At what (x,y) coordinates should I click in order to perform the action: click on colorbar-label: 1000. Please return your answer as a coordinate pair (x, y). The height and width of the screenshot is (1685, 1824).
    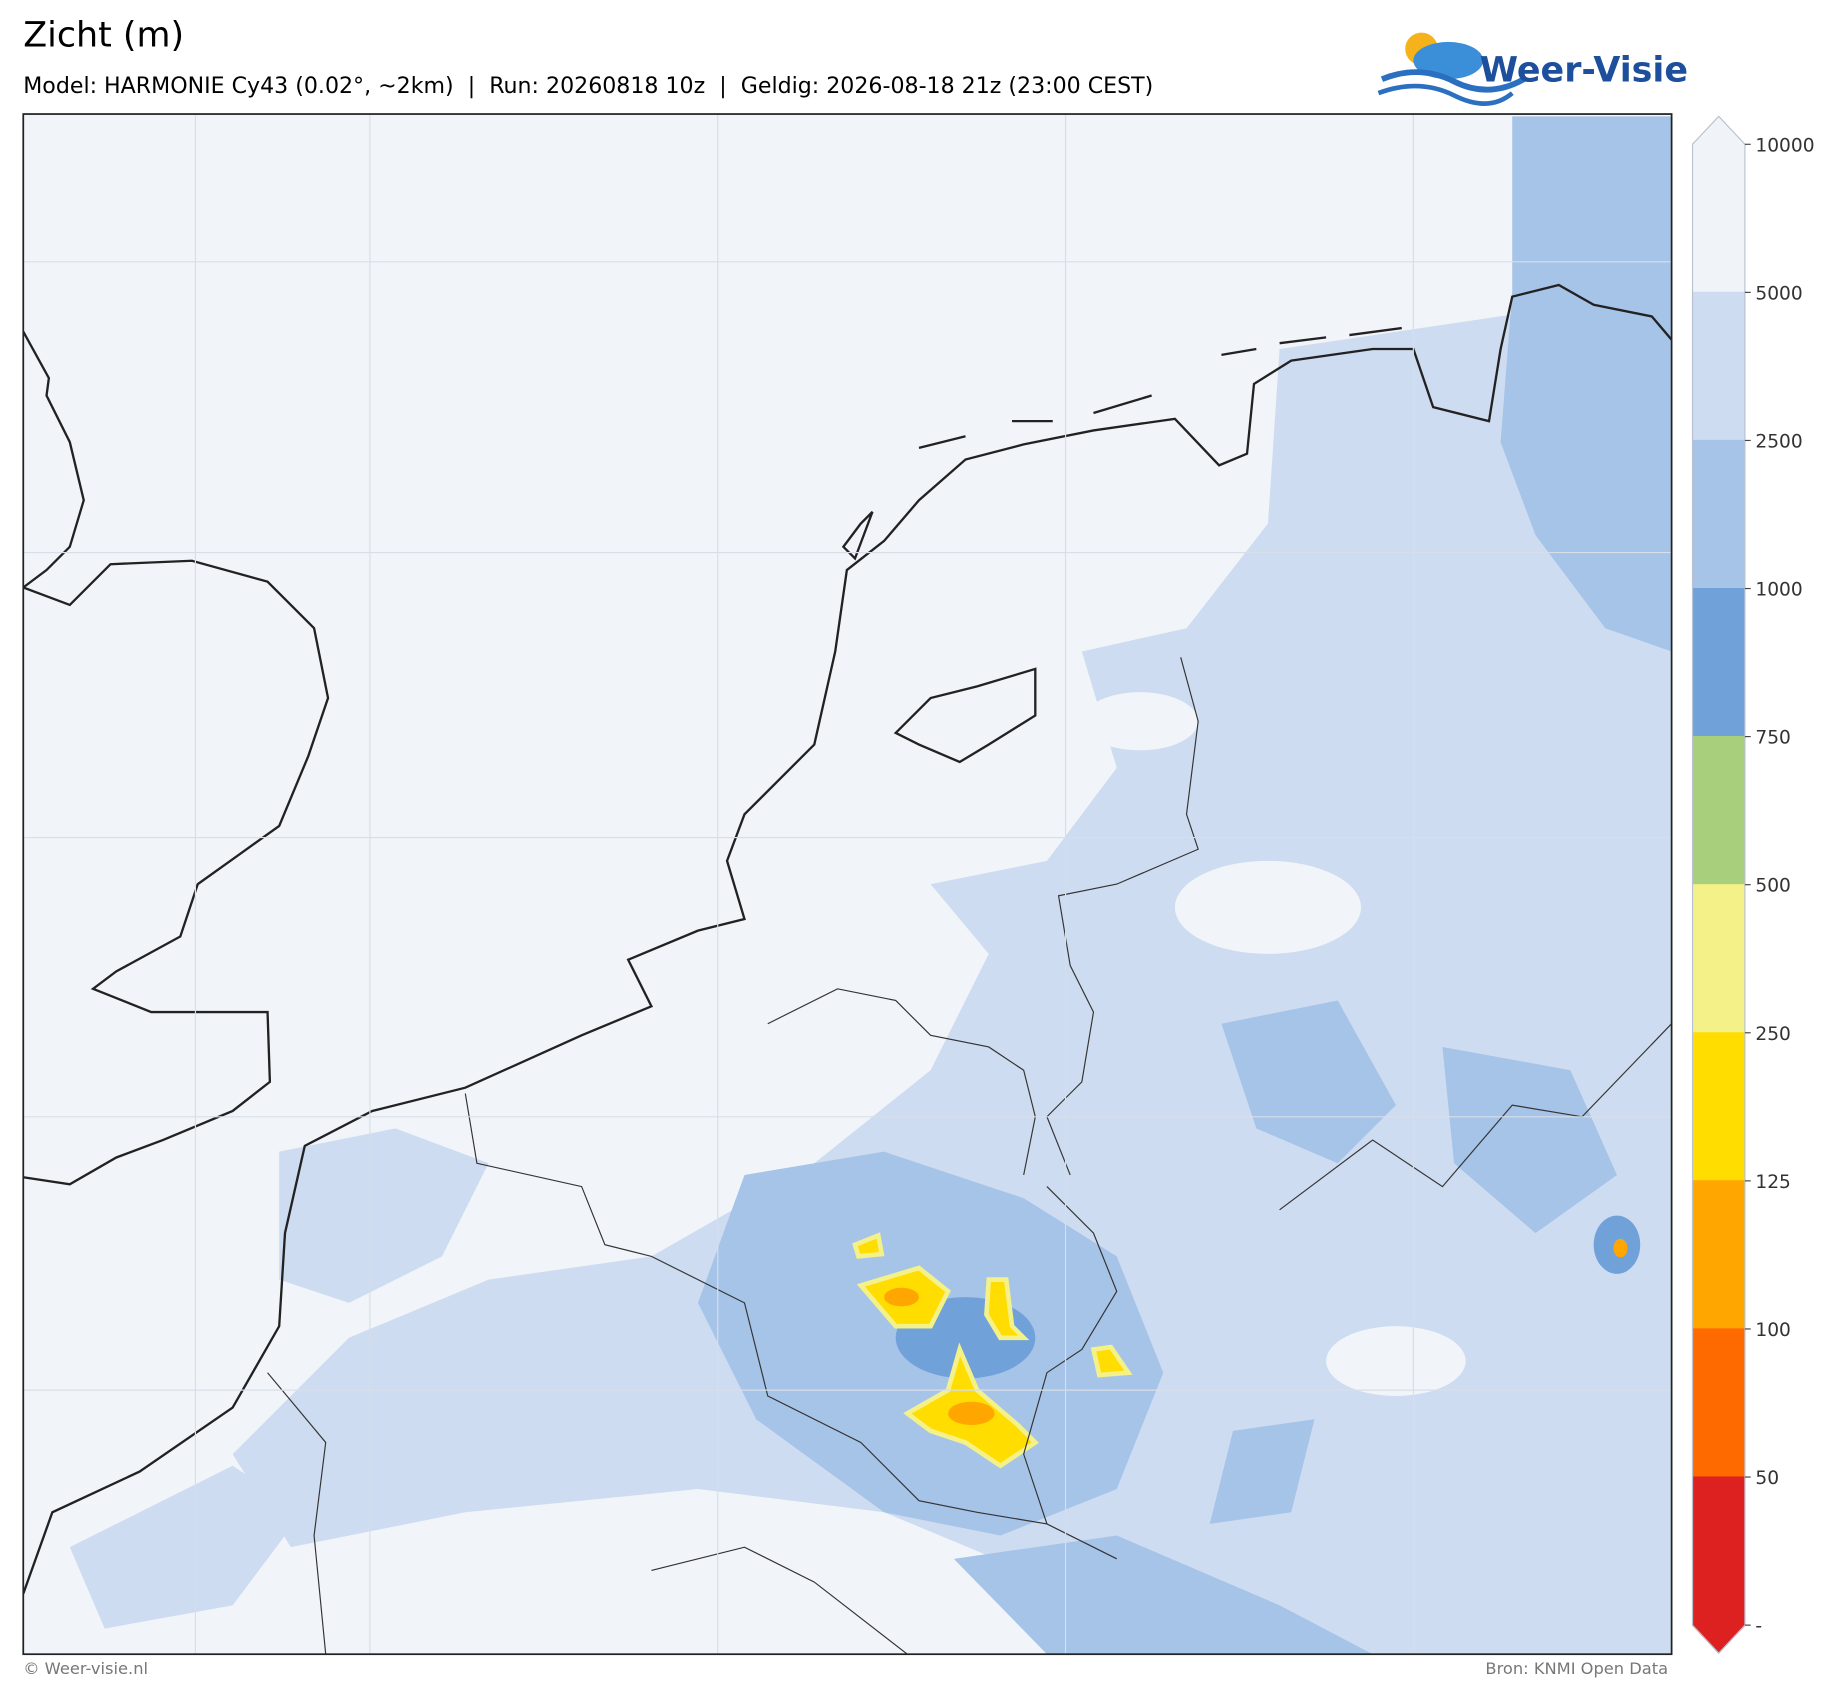
    Looking at the image, I should click on (1778, 590).